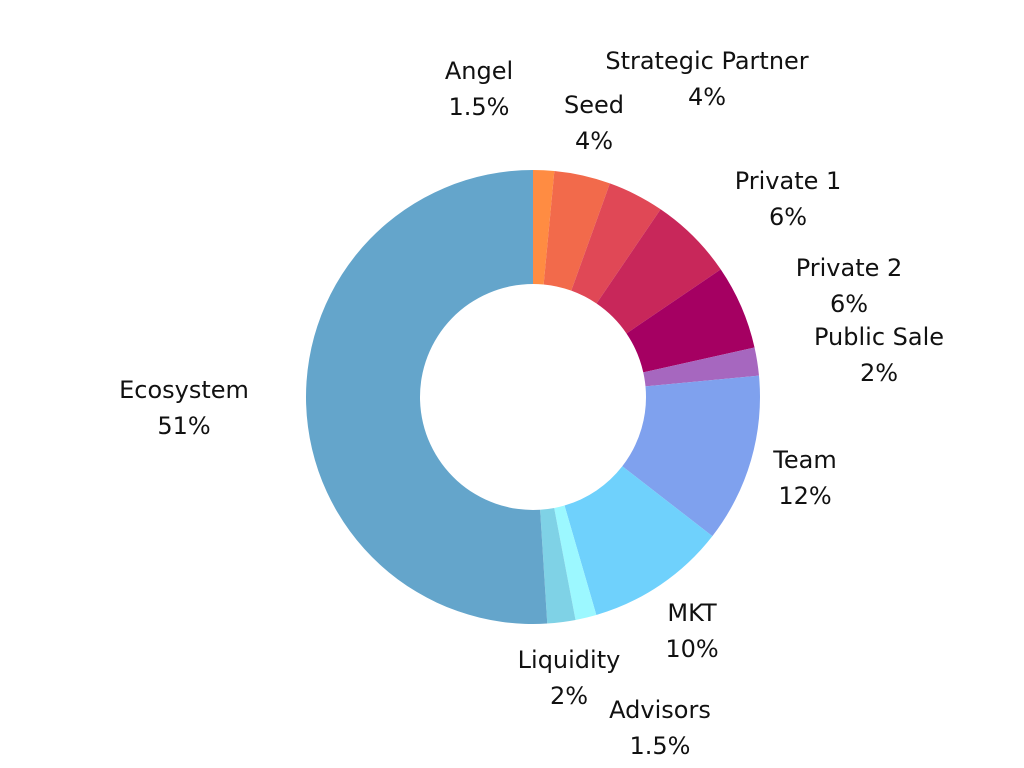  I want to click on slice-name: Liquidity, so click(569, 660).